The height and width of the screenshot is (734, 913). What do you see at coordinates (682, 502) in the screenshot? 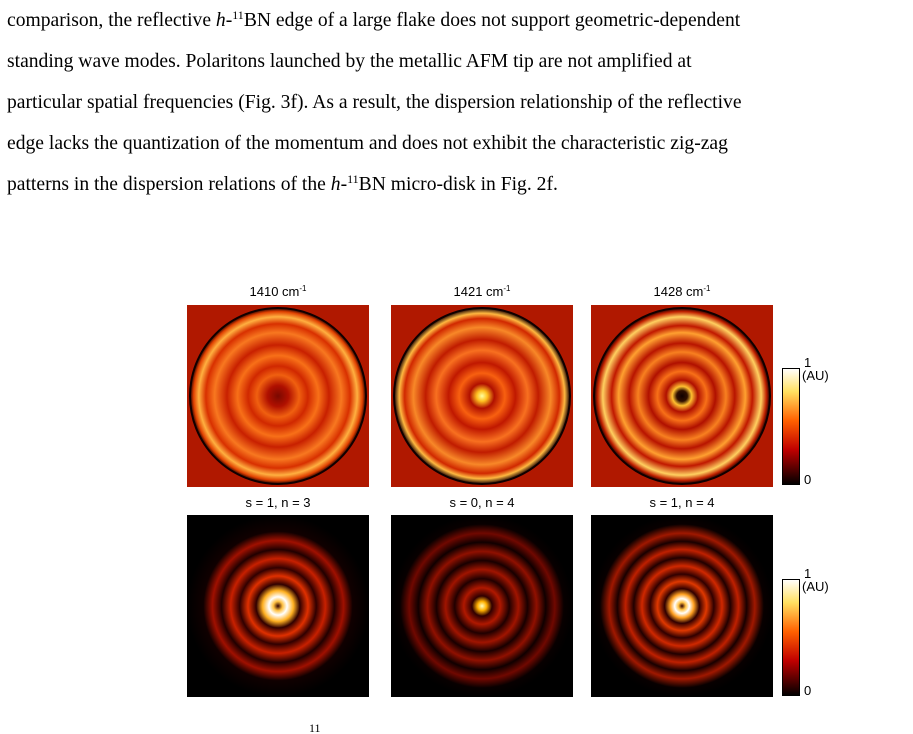
I see `panel-label-s1-n4: s = 1, n = 4` at bounding box center [682, 502].